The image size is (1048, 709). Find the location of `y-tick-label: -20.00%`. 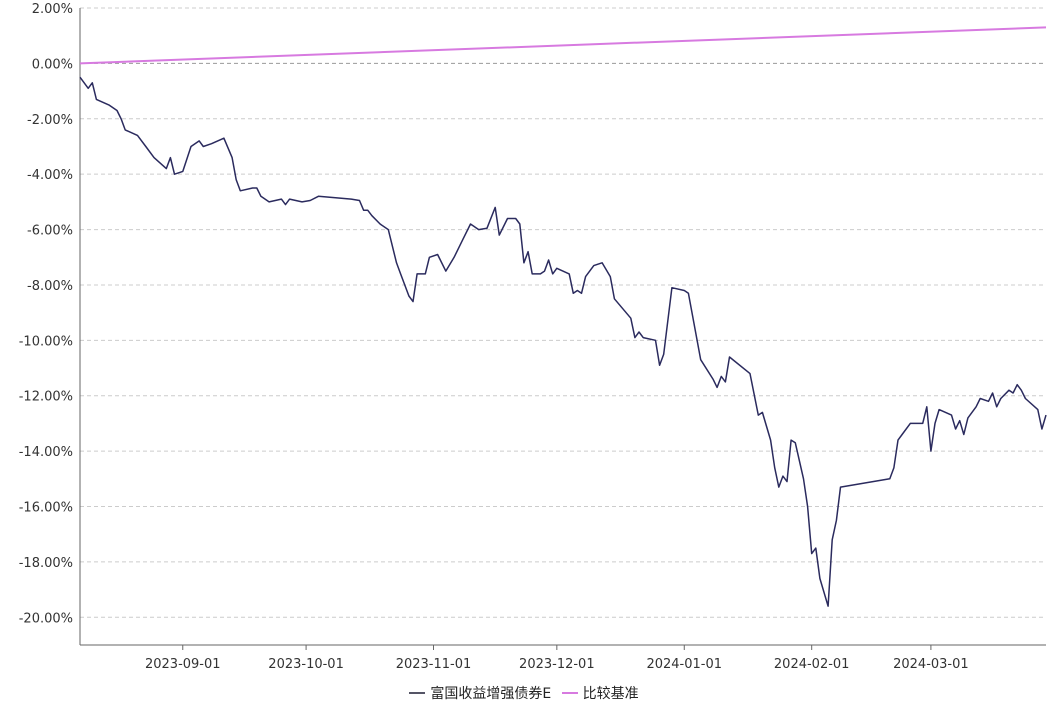

y-tick-label: -20.00% is located at coordinates (46, 618).